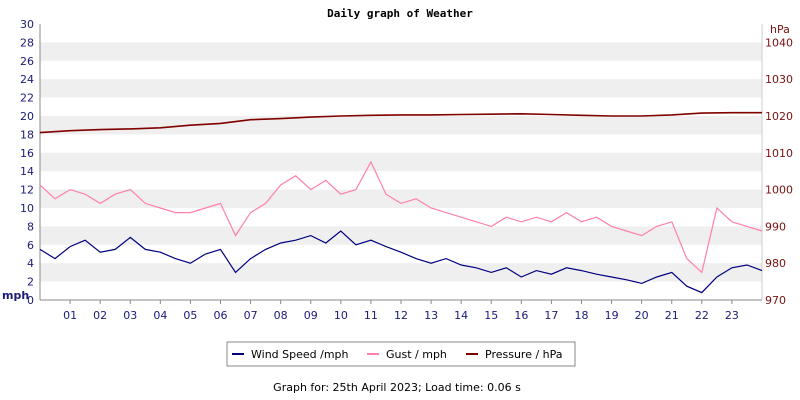 This screenshot has height=400, width=800. I want to click on right-axis-tick: 1000, so click(779, 190).